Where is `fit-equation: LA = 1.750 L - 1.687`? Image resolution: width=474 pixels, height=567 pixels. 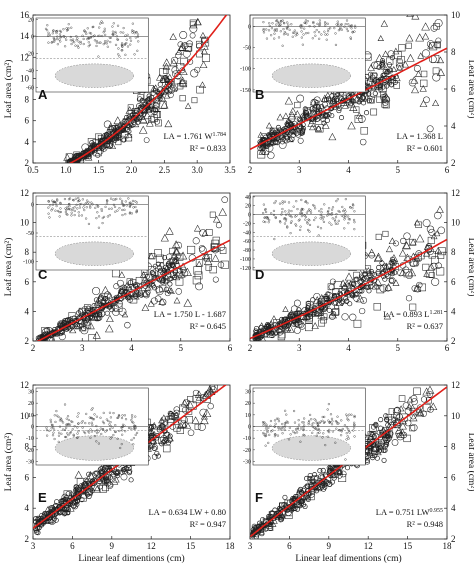
fit-equation: LA = 1.750 L - 1.687 is located at coordinates (190, 314).